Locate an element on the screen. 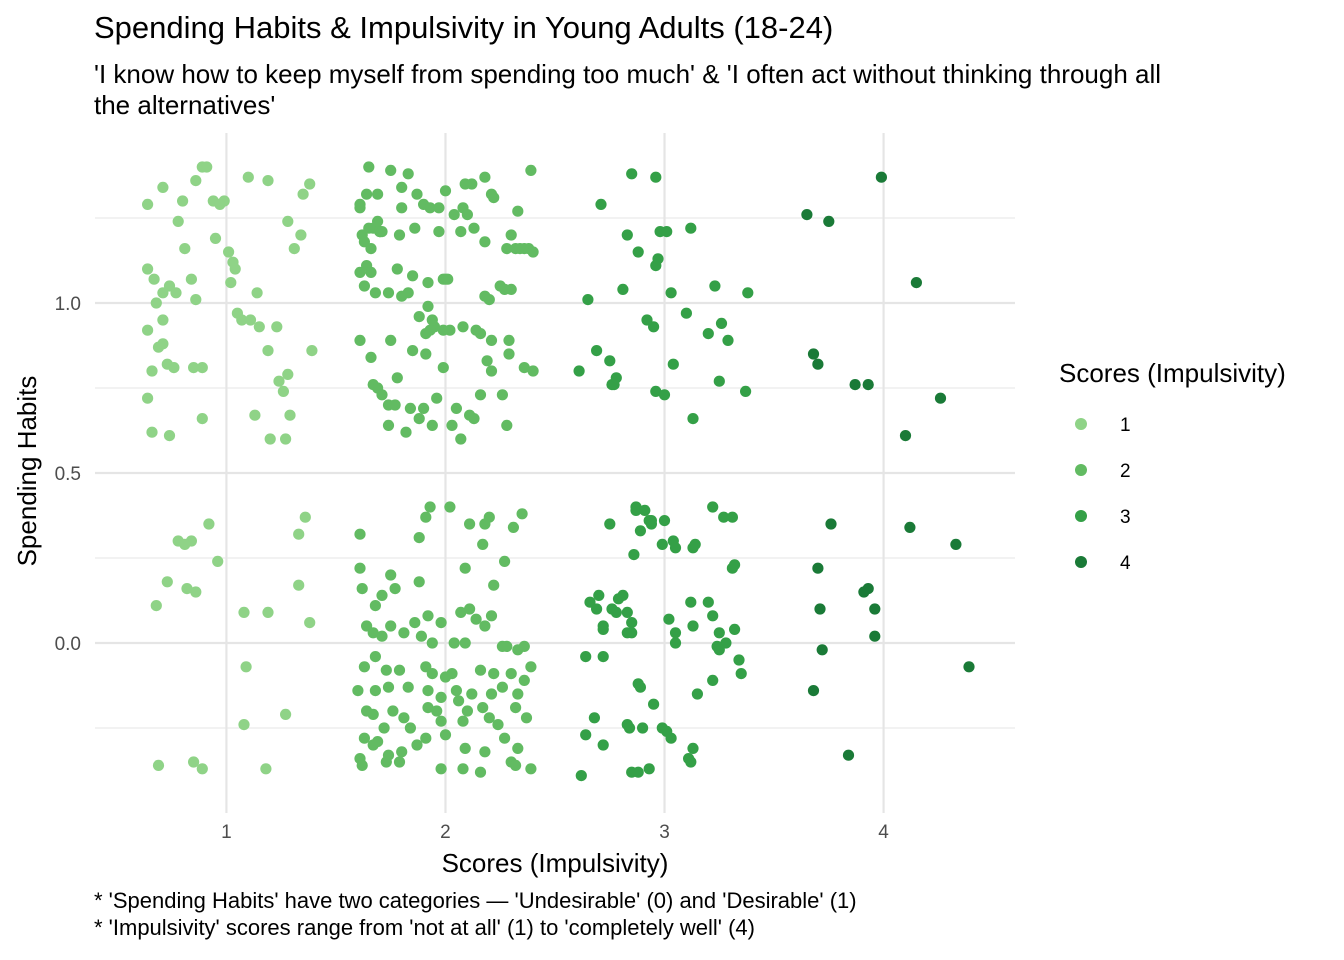 This screenshot has width=1344, height=960. y-tick-label: 0.5 is located at coordinates (68, 474).